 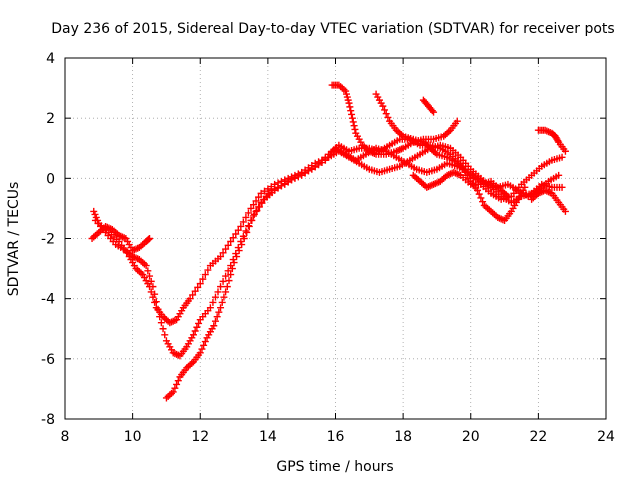 I want to click on x-tick-label: 20, so click(x=471, y=437).